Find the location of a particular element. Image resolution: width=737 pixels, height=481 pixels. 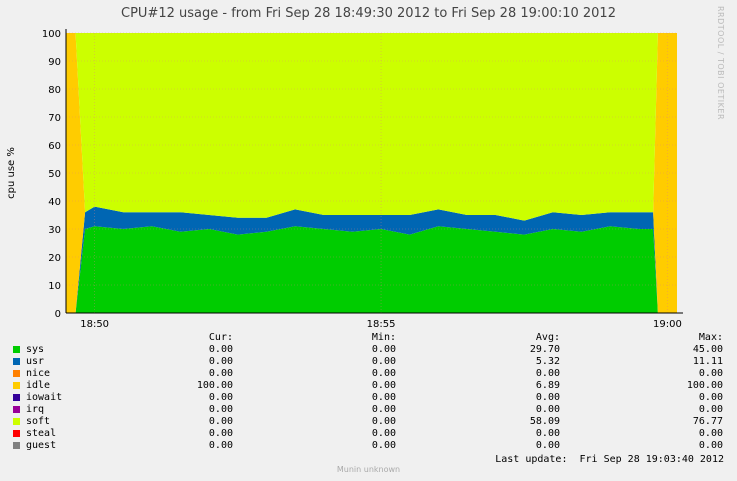

legend-max-soft: 76.77 is located at coordinates (707, 421).